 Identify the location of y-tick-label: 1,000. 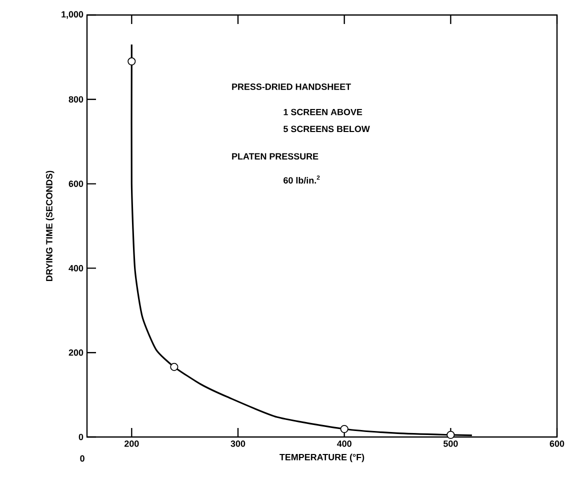
(73, 15).